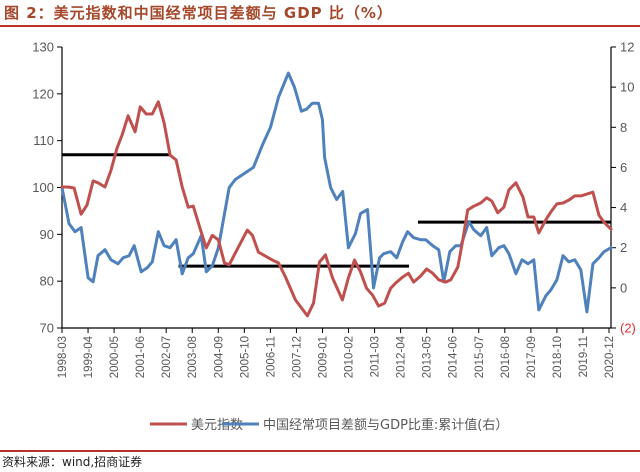 Image resolution: width=640 pixels, height=472 pixels. I want to click on x-tick-label: 2004-09, so click(219, 357).